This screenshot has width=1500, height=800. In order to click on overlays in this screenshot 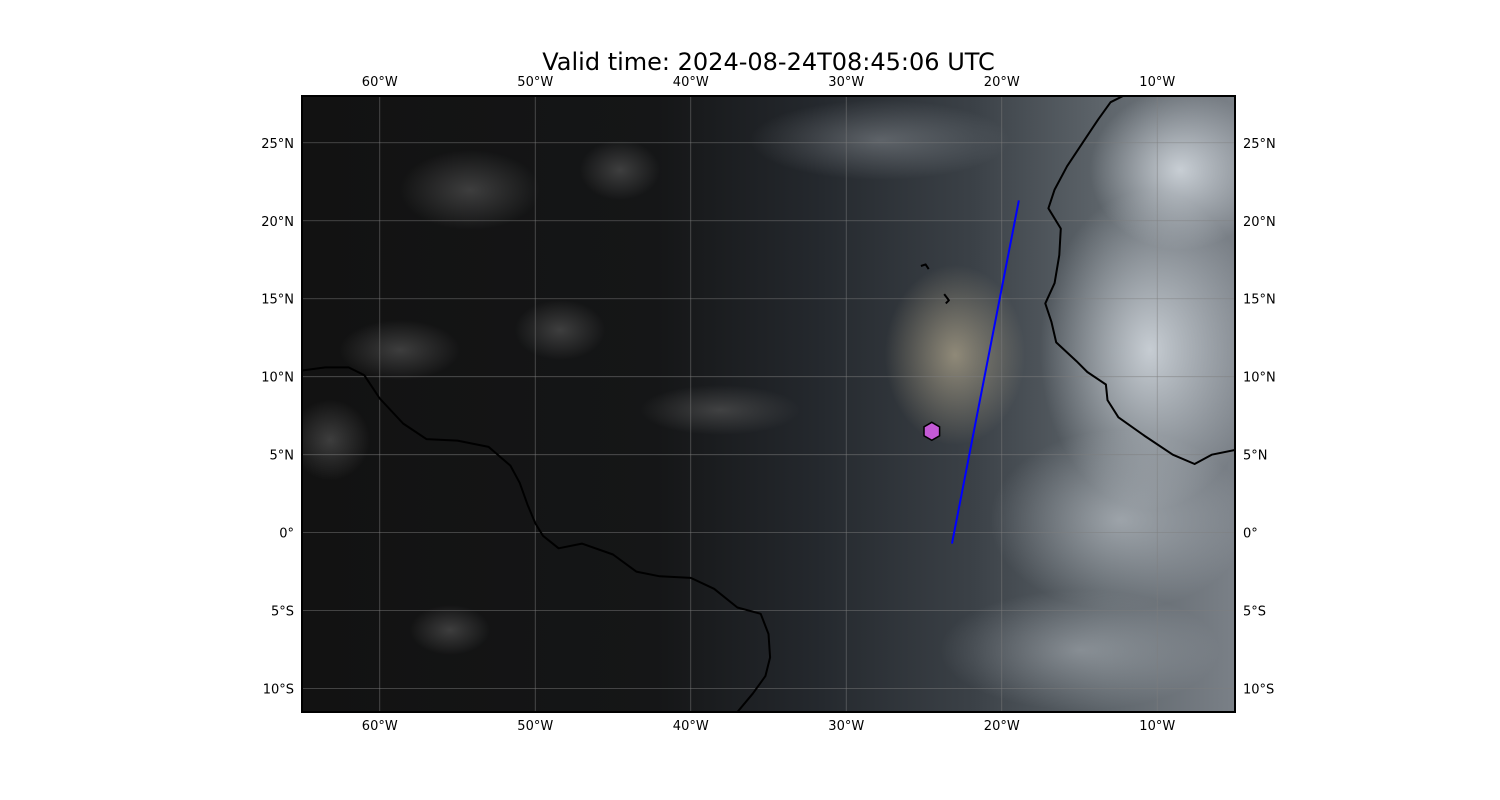, I will do `click(971, 372)`.